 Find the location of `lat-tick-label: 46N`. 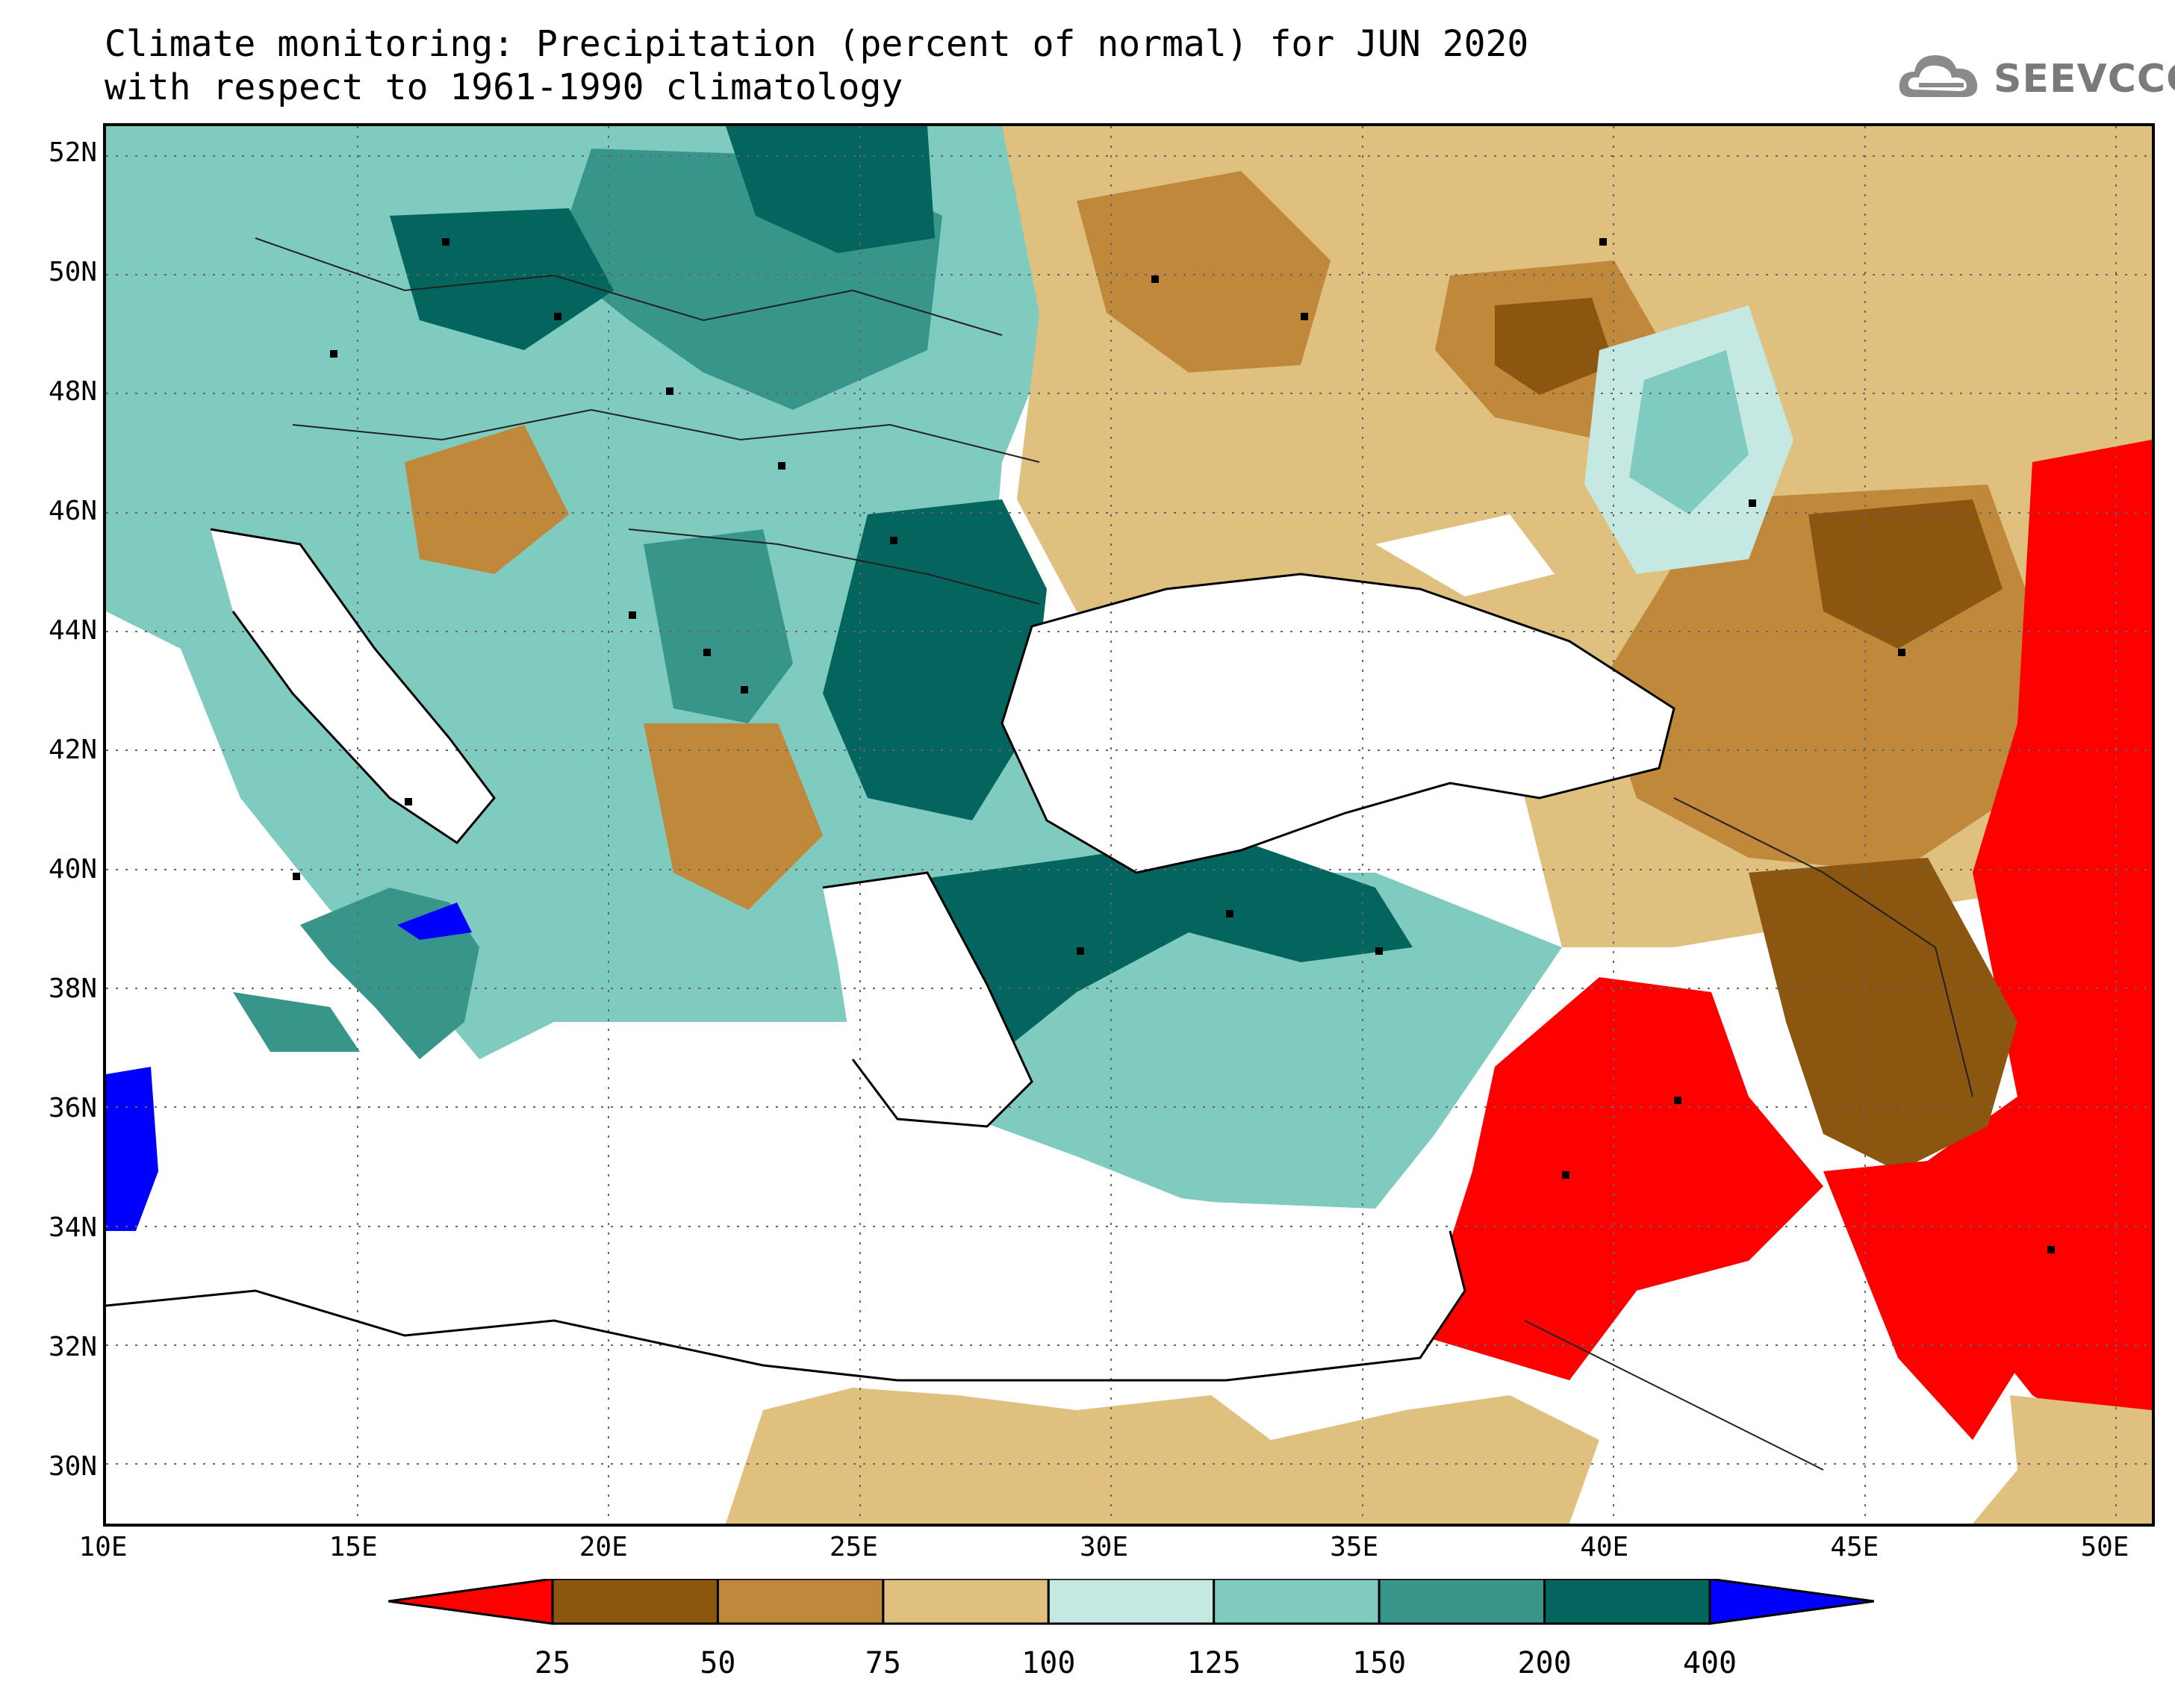

lat-tick-label: 46N is located at coordinates (72, 511).